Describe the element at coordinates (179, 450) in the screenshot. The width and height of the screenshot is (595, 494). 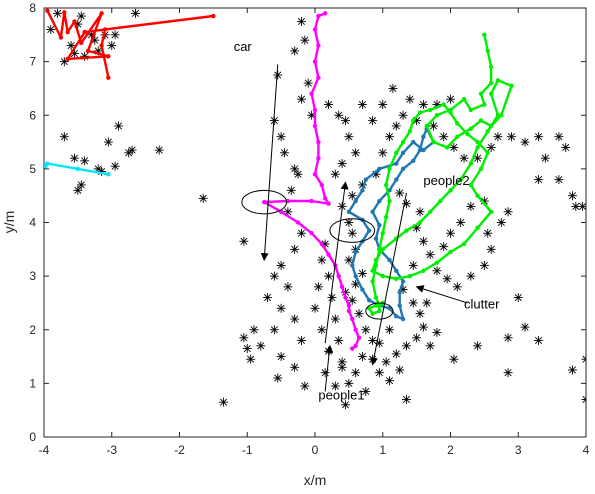
I see `x-tick-label: -2` at that location.